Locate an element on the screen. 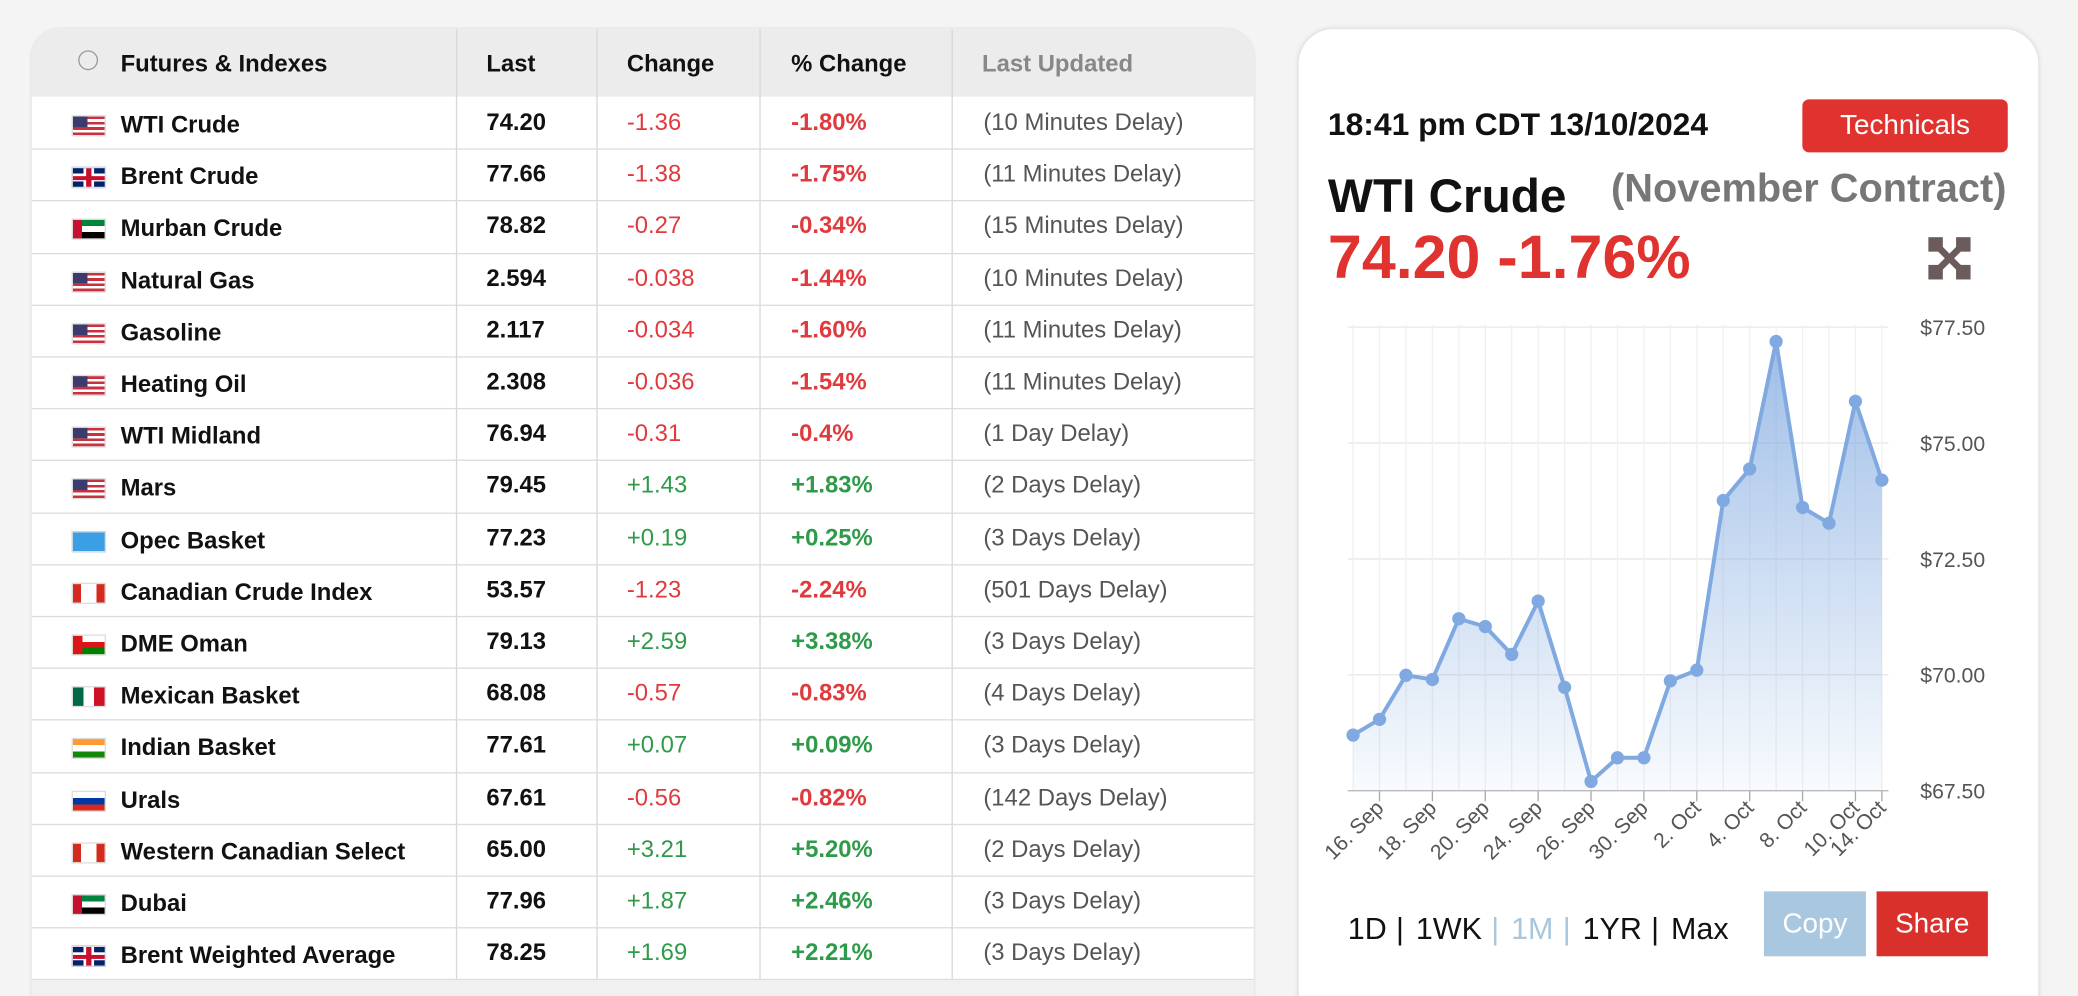  timestamp: 18:41 pm CDT 13/10/2024 is located at coordinates (1518, 125).